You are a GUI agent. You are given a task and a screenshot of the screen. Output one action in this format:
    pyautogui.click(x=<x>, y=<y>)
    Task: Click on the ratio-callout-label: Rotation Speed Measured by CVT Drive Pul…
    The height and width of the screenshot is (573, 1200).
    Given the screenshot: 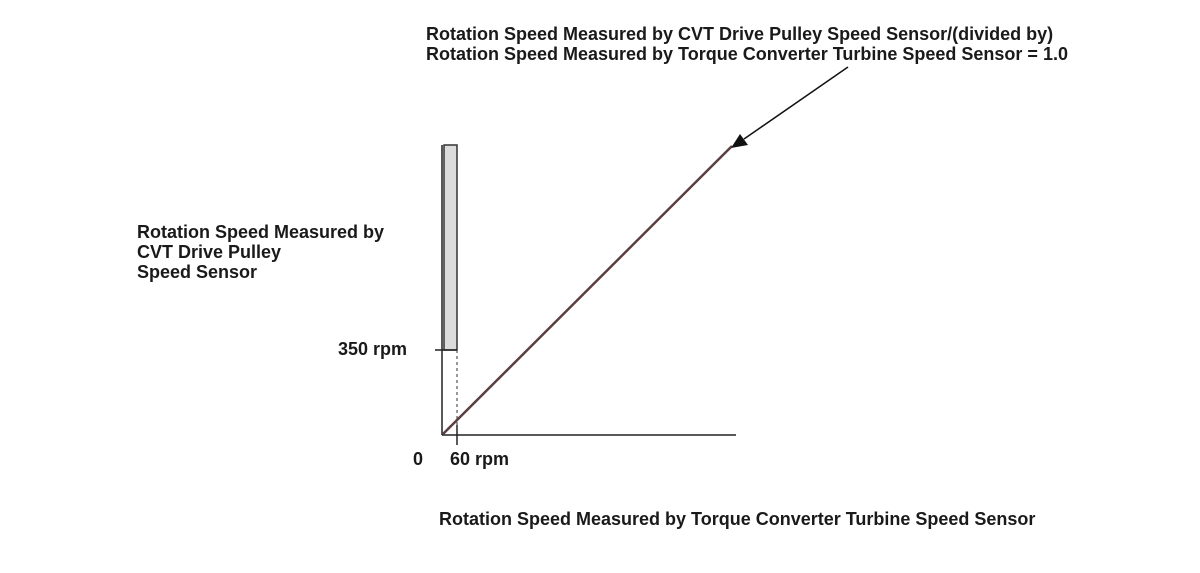 What is the action you would take?
    pyautogui.click(x=747, y=44)
    